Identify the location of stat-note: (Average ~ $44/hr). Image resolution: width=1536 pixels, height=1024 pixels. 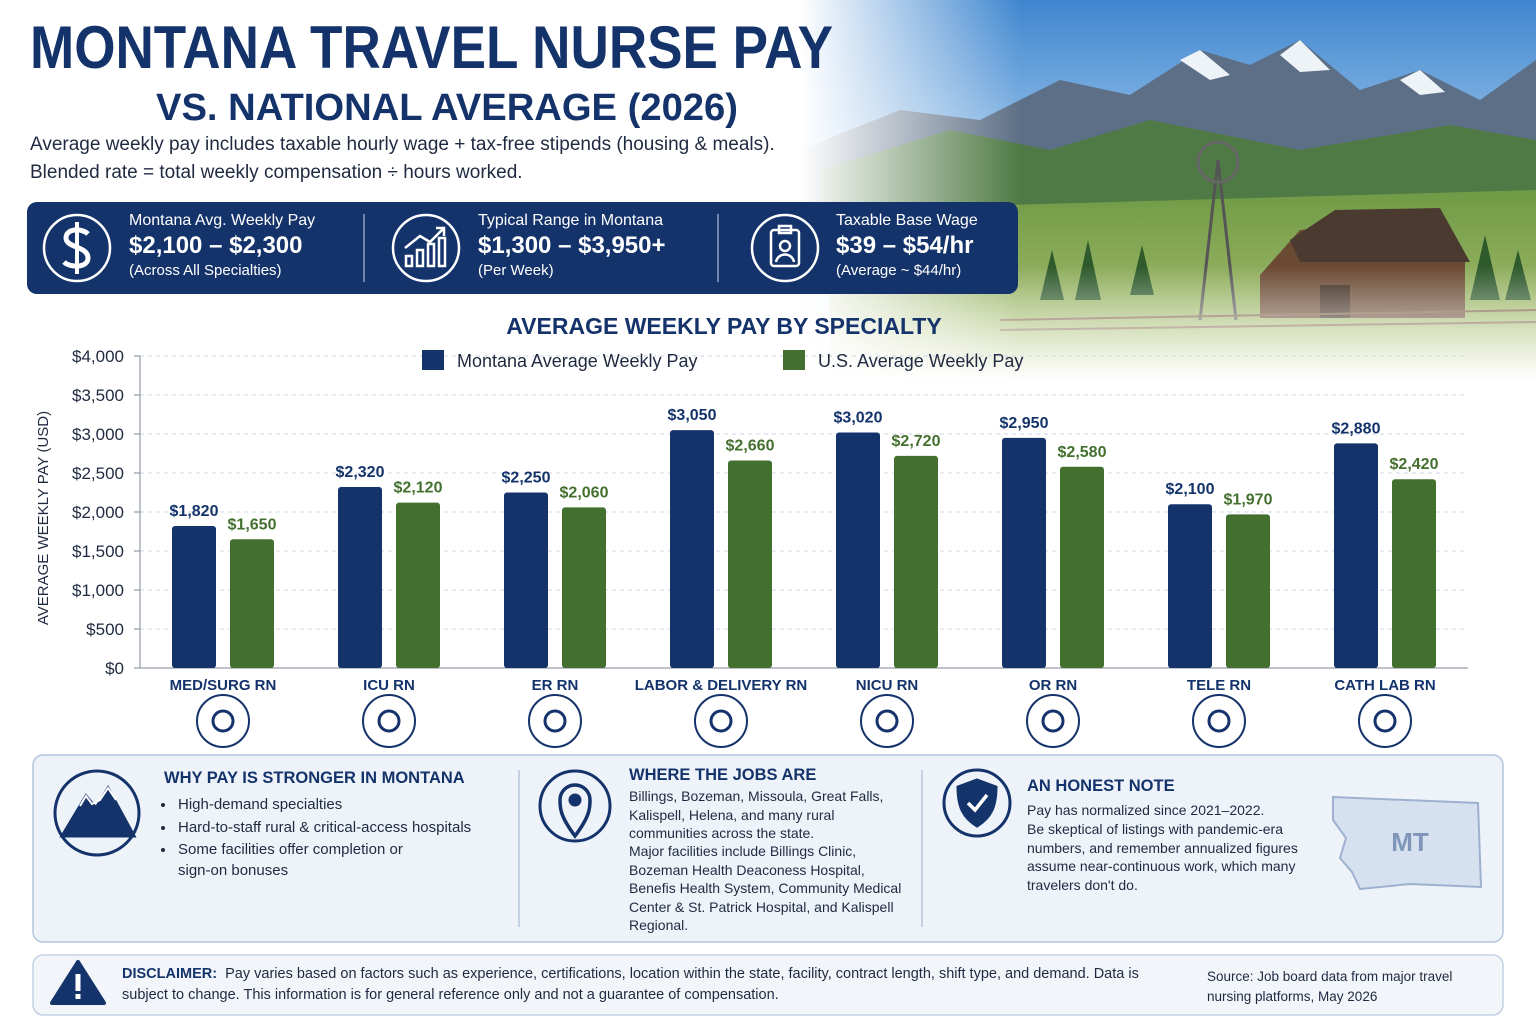
(899, 270).